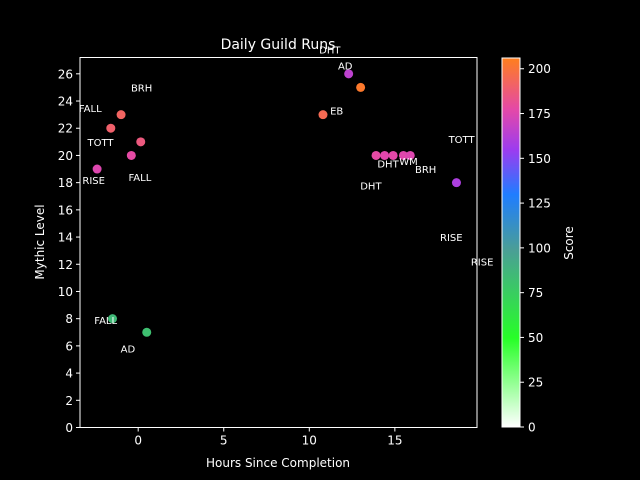 Image resolution: width=640 pixels, height=480 pixels. What do you see at coordinates (65, 265) in the screenshot?
I see `y-tick-label: 12` at bounding box center [65, 265].